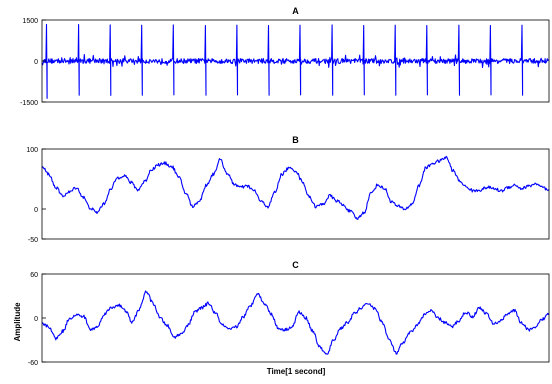 The height and width of the screenshot is (384, 552). I want to click on panel-title: A, so click(295, 11).